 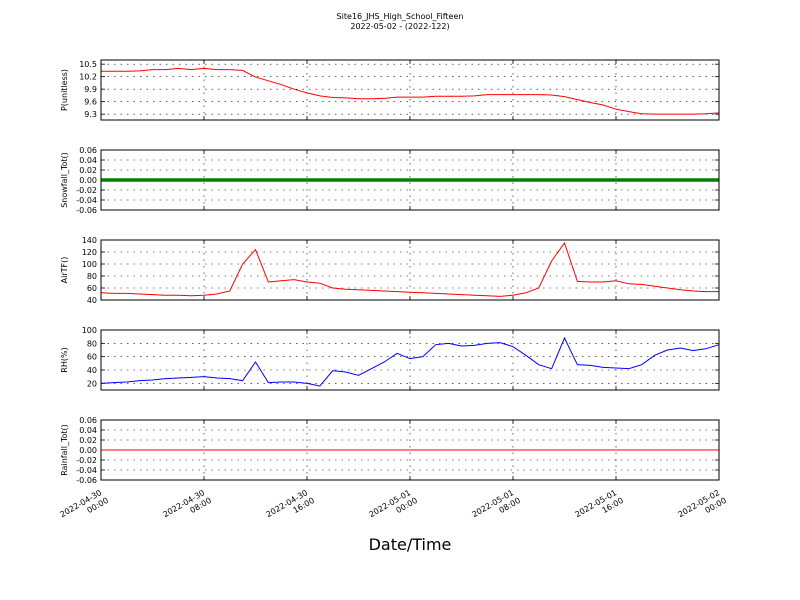 I want to click on x-tick-label: 2022-05-0108:00, so click(x=496, y=507).